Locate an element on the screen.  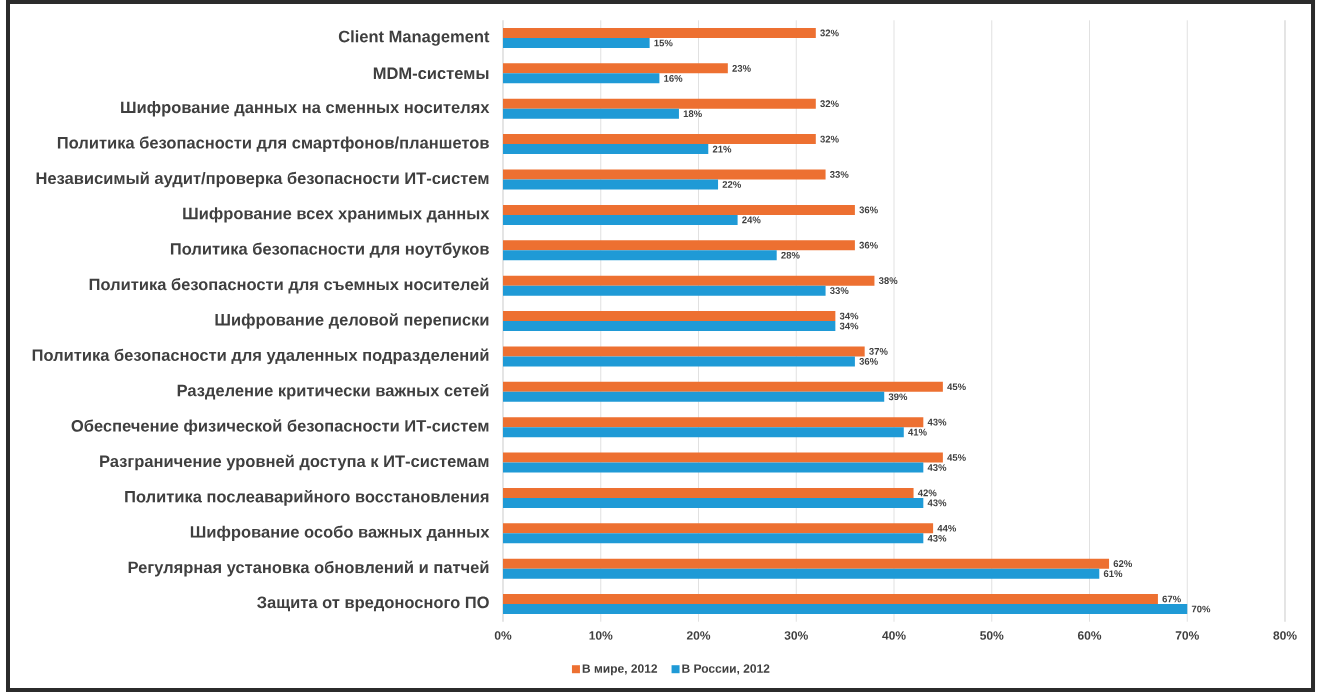
data-label: 23% is located at coordinates (741, 68).